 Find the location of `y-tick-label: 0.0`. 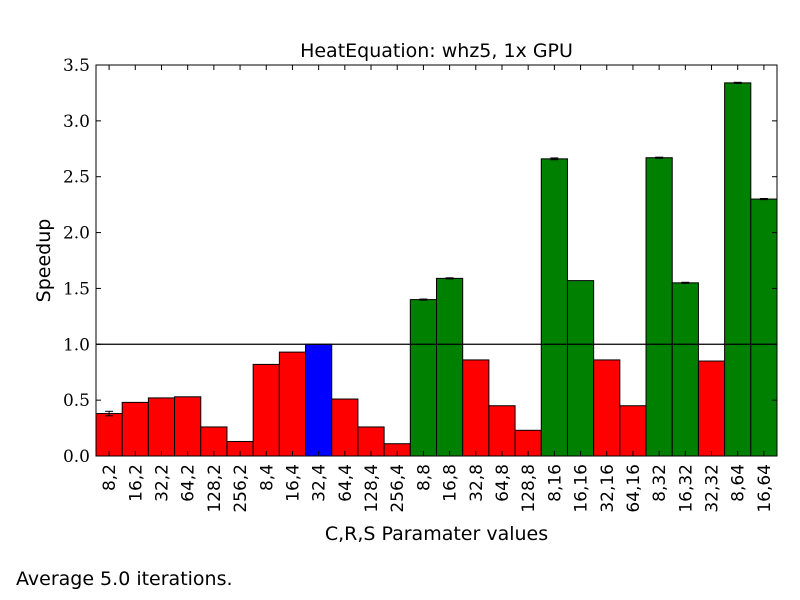

y-tick-label: 0.0 is located at coordinates (76, 457).